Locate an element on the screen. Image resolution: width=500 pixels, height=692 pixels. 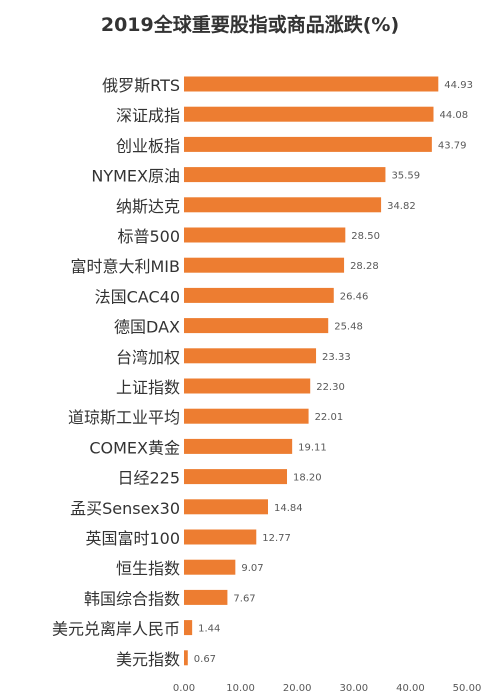
x-tick-label: 20.00 is located at coordinates (297, 687).